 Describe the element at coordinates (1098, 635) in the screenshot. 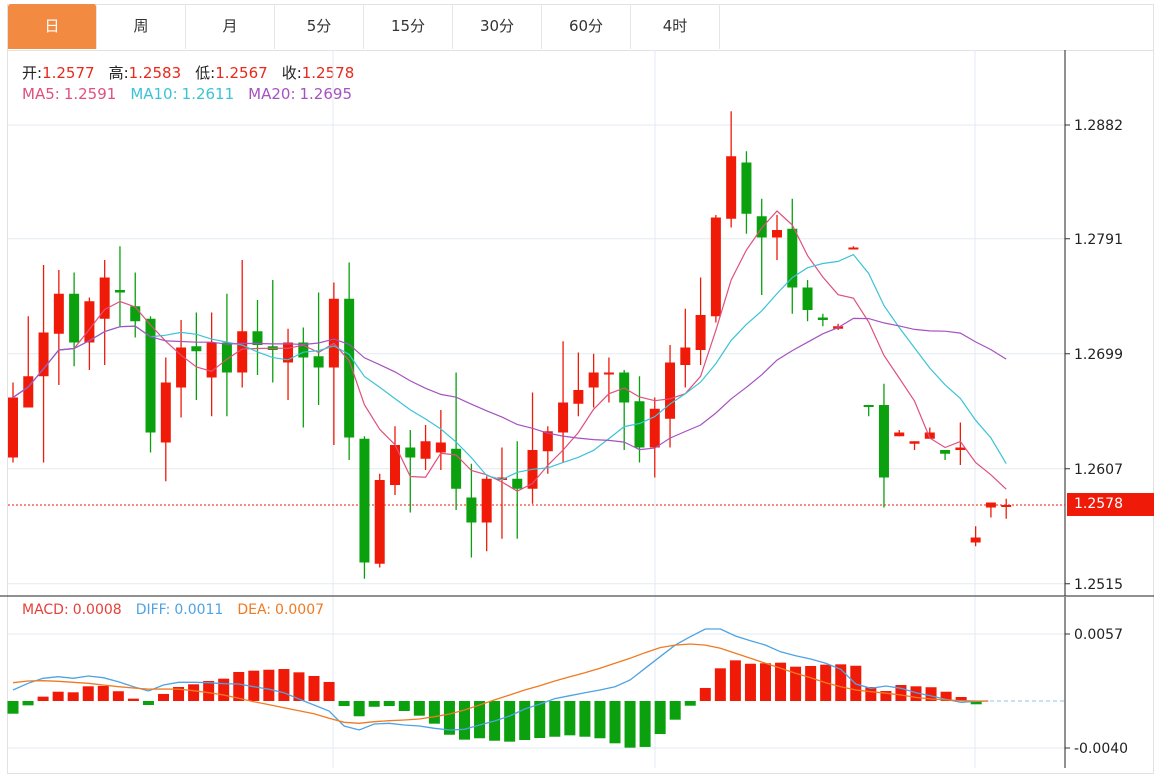

I see `y-tick-label: 0.0057` at that location.